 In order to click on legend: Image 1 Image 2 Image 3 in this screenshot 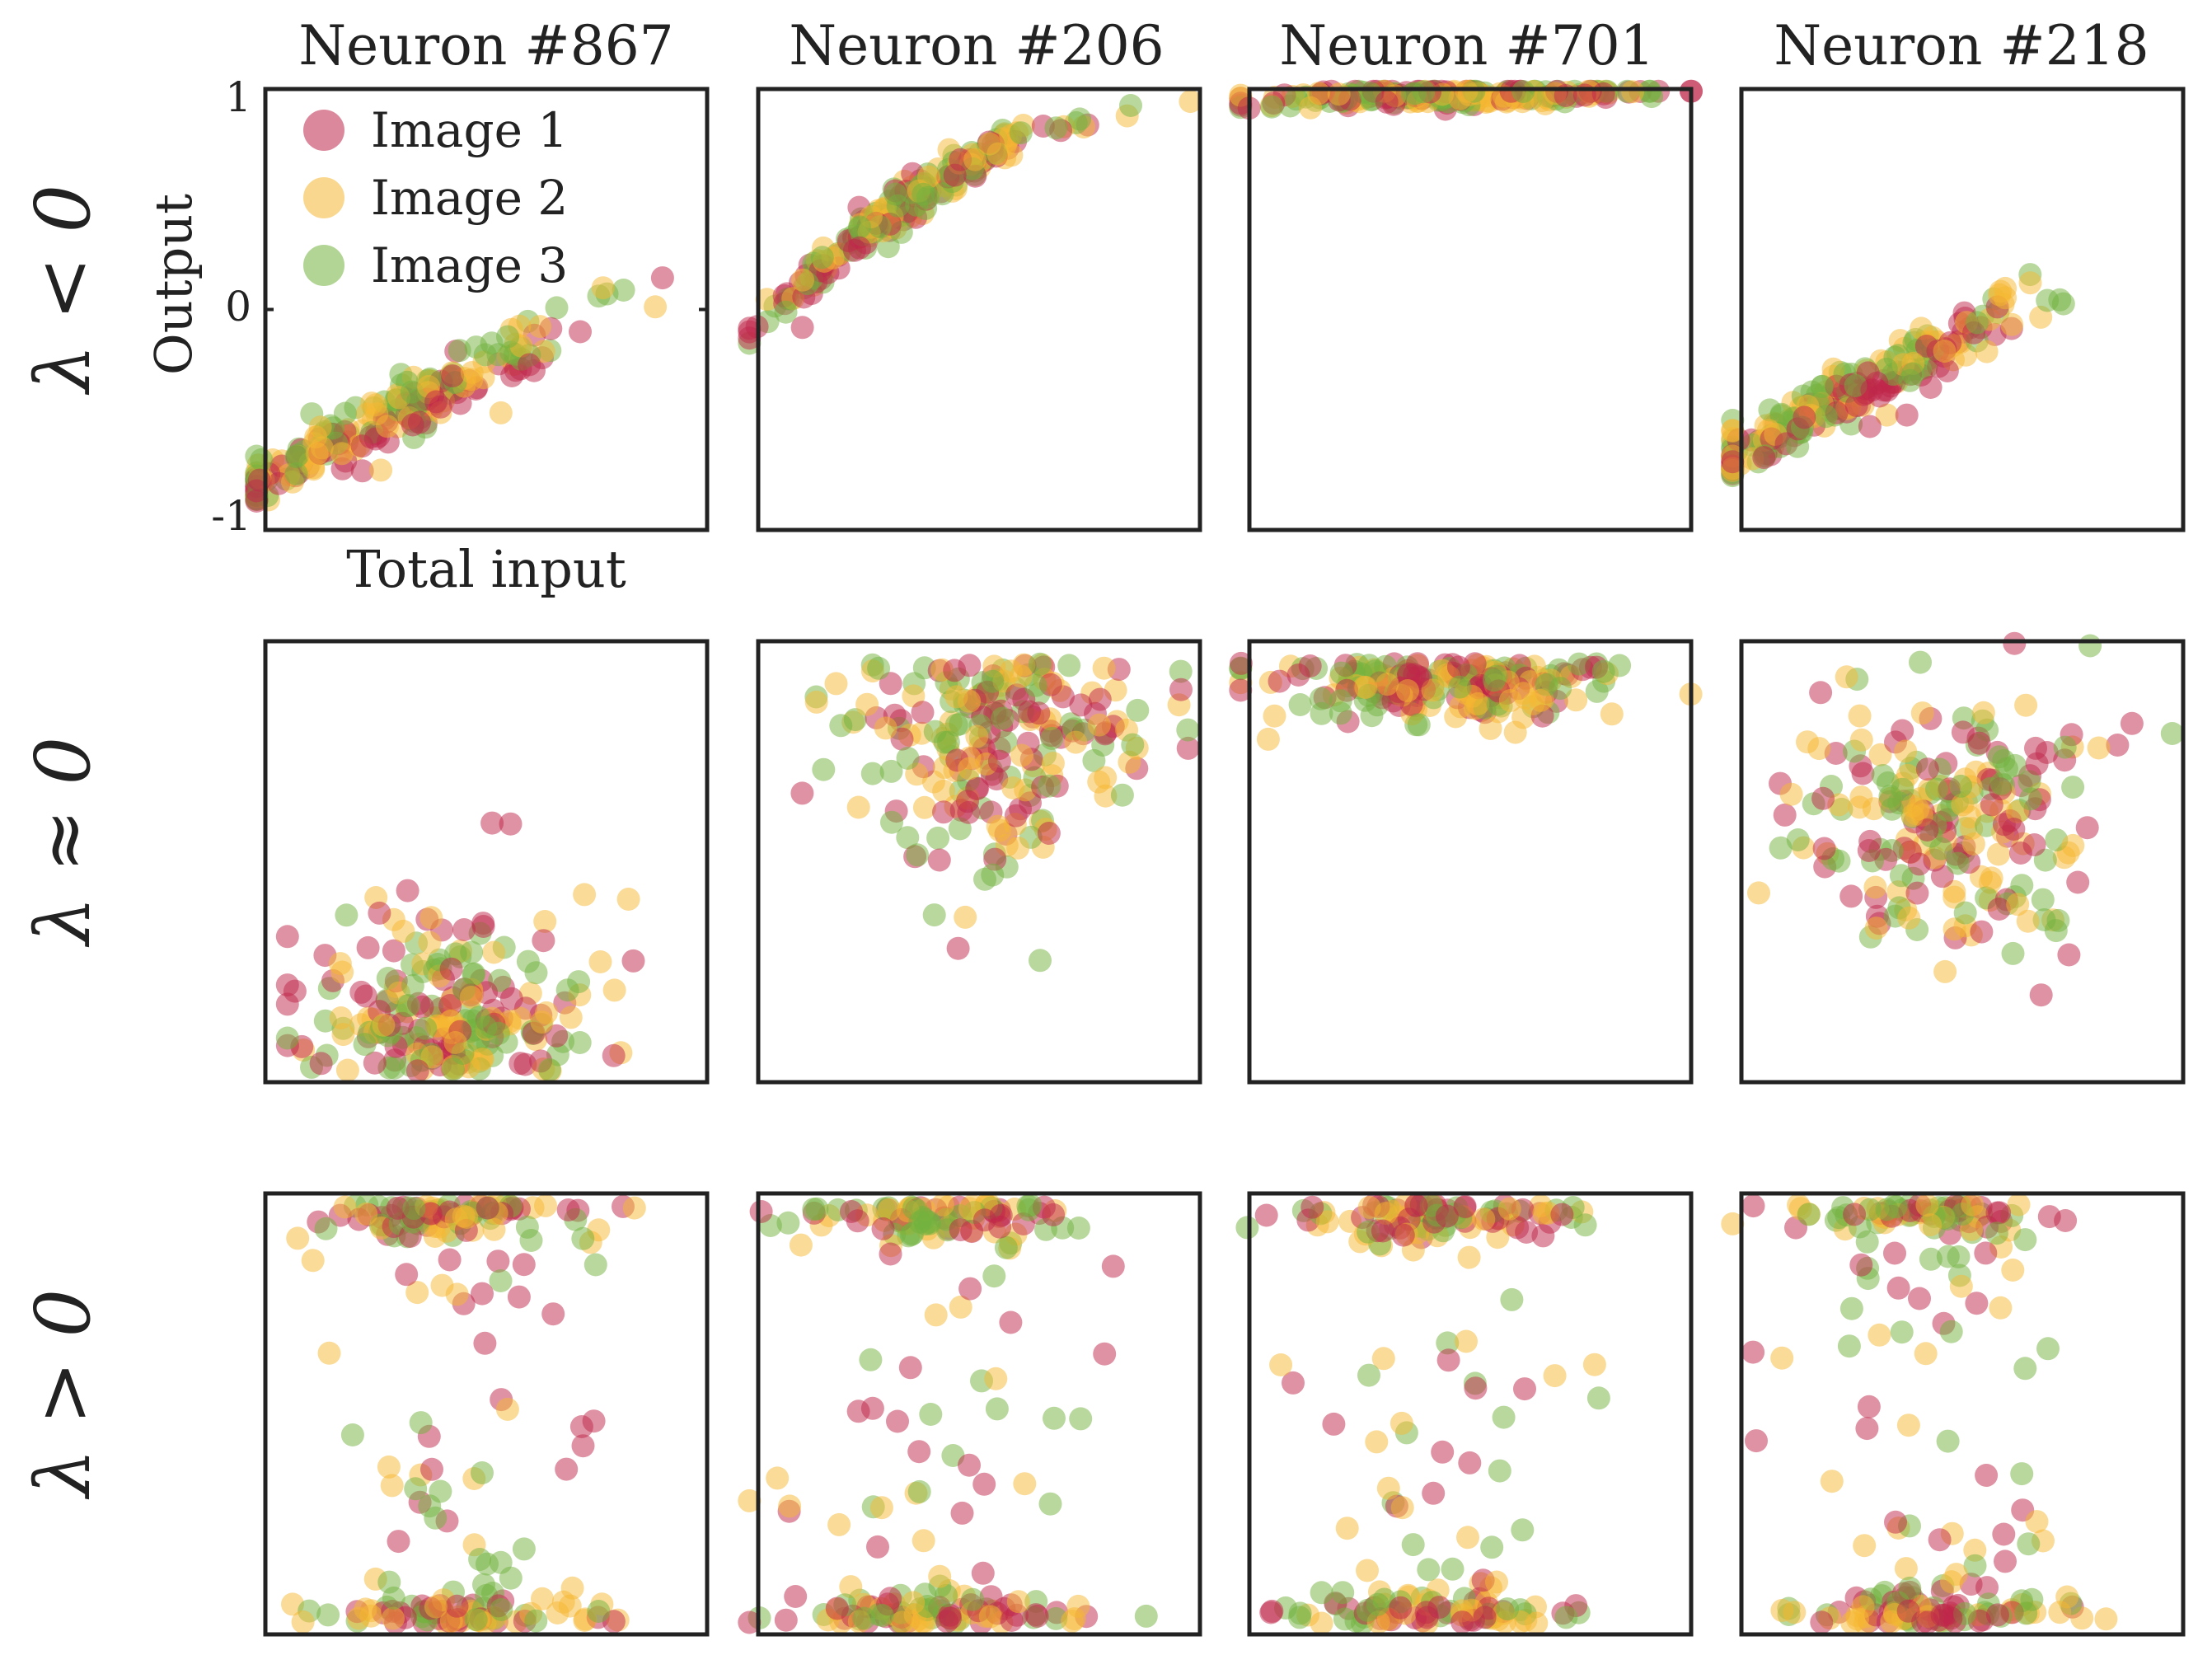, I will do `click(436, 197)`.